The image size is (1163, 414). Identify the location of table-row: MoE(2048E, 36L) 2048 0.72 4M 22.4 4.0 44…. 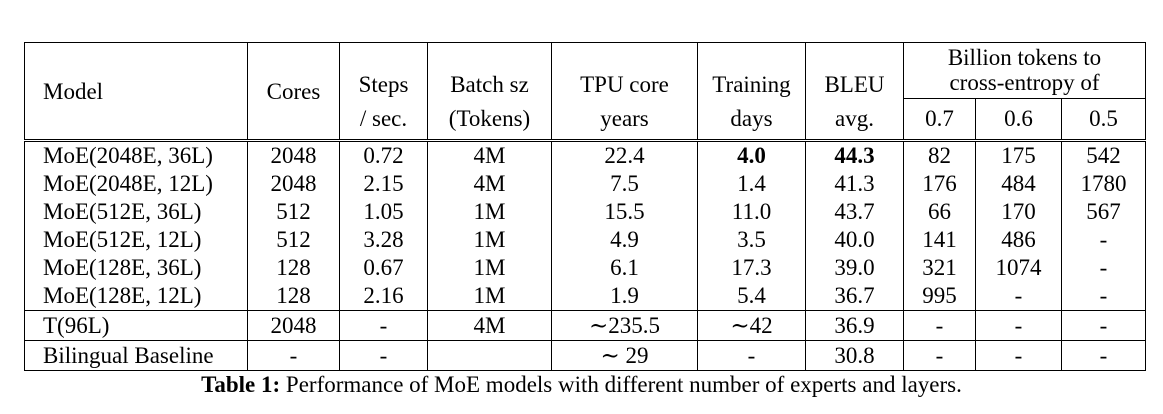
(585, 155).